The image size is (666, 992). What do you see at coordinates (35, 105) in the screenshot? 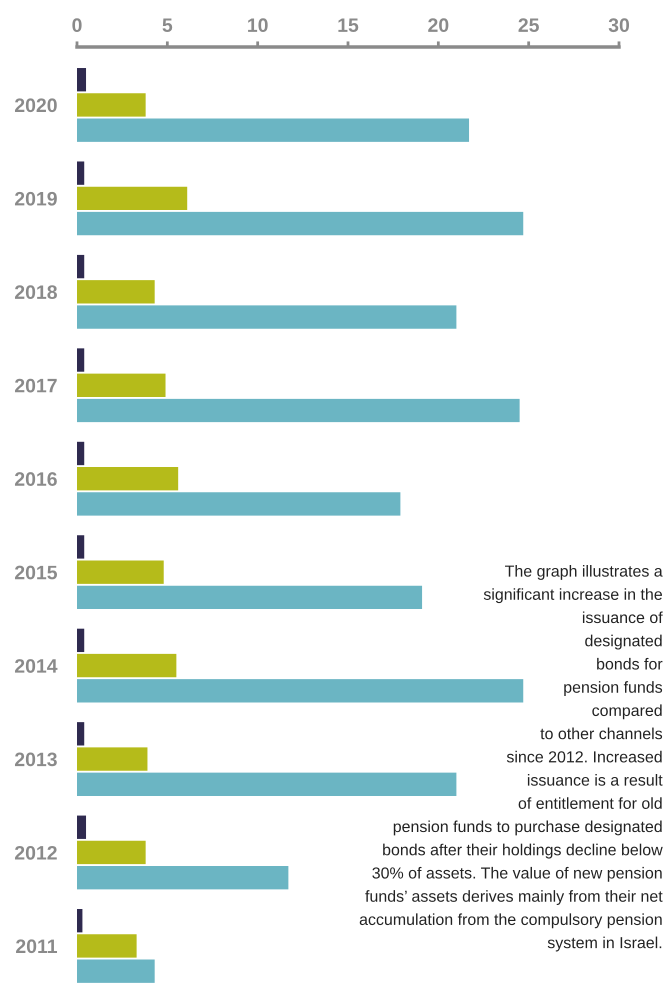
I see `y-tick-label: 2020` at bounding box center [35, 105].